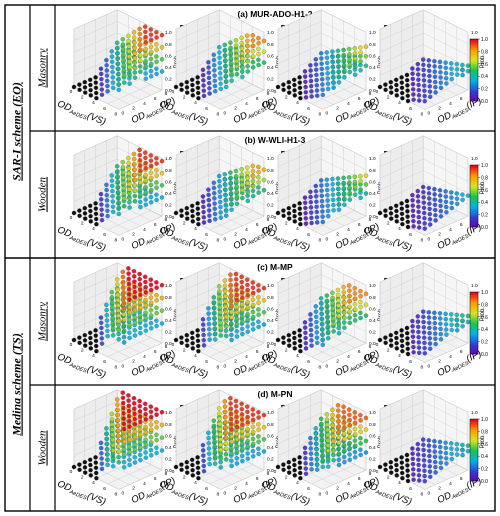 The width and height of the screenshot is (500, 516). What do you see at coordinates (483, 314) in the screenshot?
I see `z-axis-label: Prob.` at bounding box center [483, 314].